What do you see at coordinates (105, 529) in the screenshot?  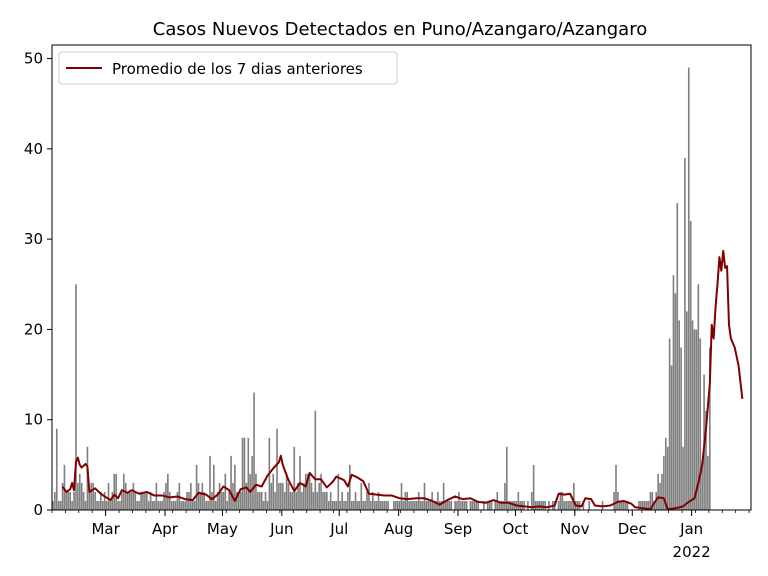 I see `x-tick-label: Mar` at bounding box center [105, 529].